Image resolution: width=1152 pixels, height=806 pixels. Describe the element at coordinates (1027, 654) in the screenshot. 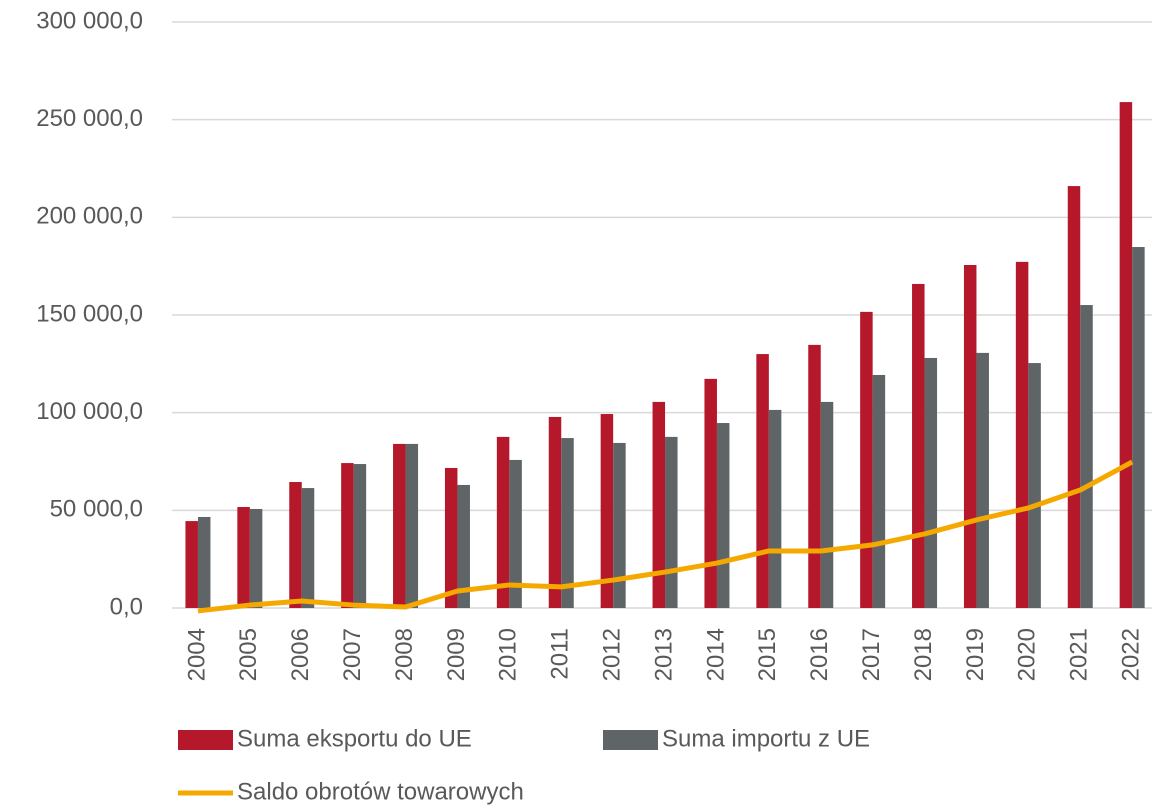

I see `x-tick-label: 2020` at that location.